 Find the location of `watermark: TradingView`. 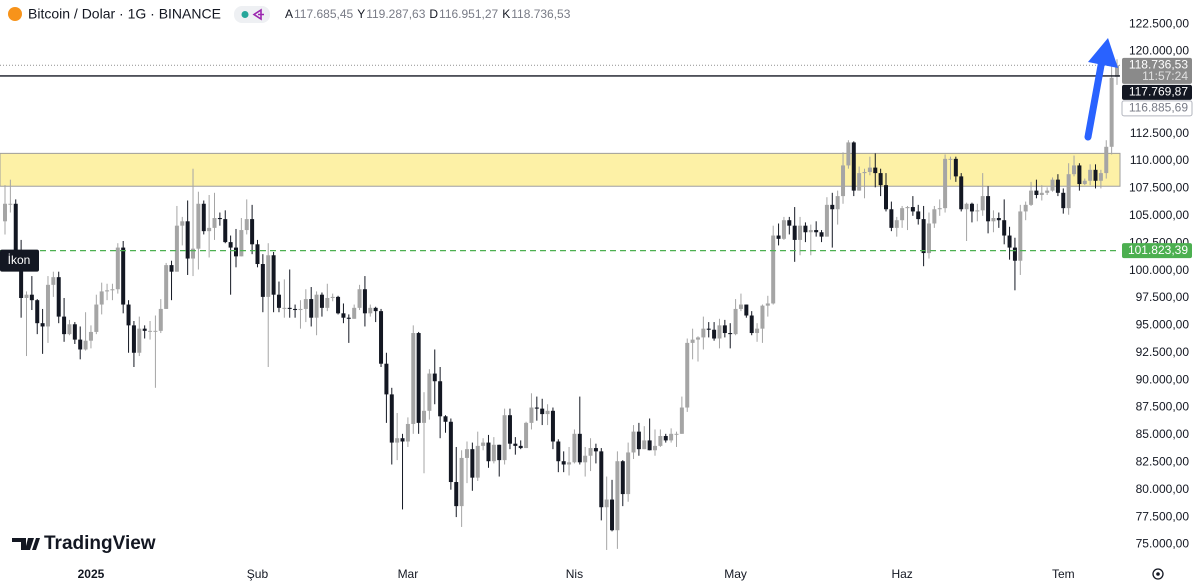

watermark: TradingView is located at coordinates (84, 543).